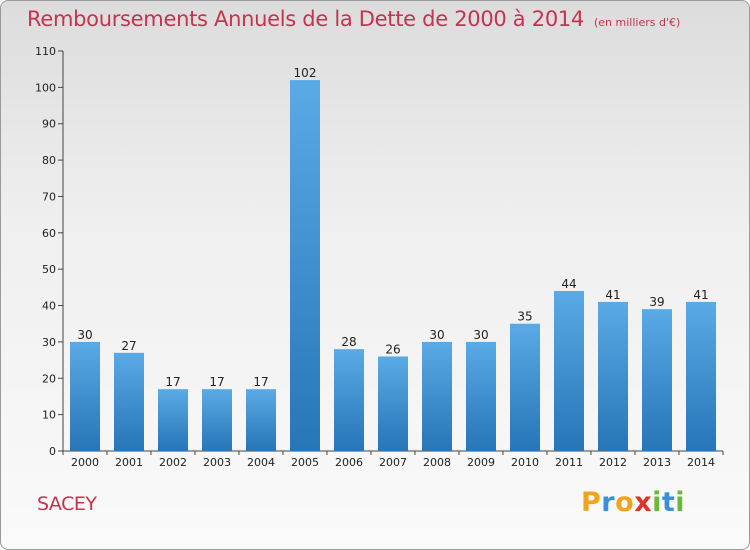 The image size is (750, 550). What do you see at coordinates (49, 415) in the screenshot?
I see `y-tick-label: 10` at bounding box center [49, 415].